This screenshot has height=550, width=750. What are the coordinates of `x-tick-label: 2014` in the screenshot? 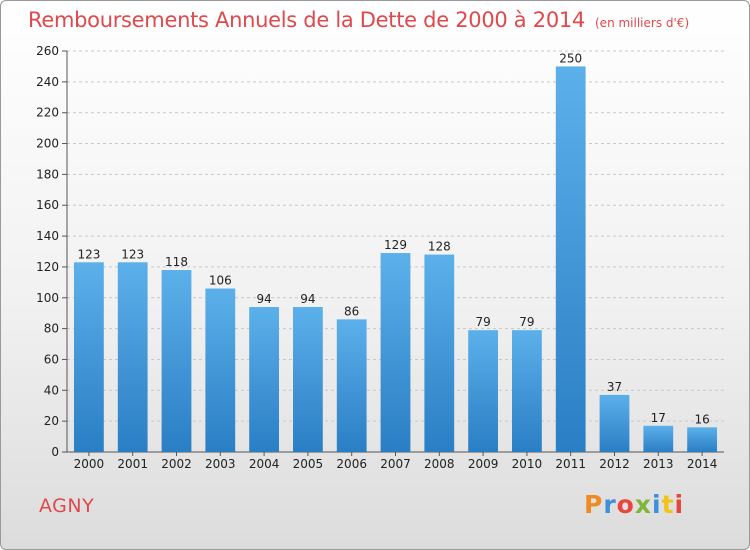 It's located at (702, 464).